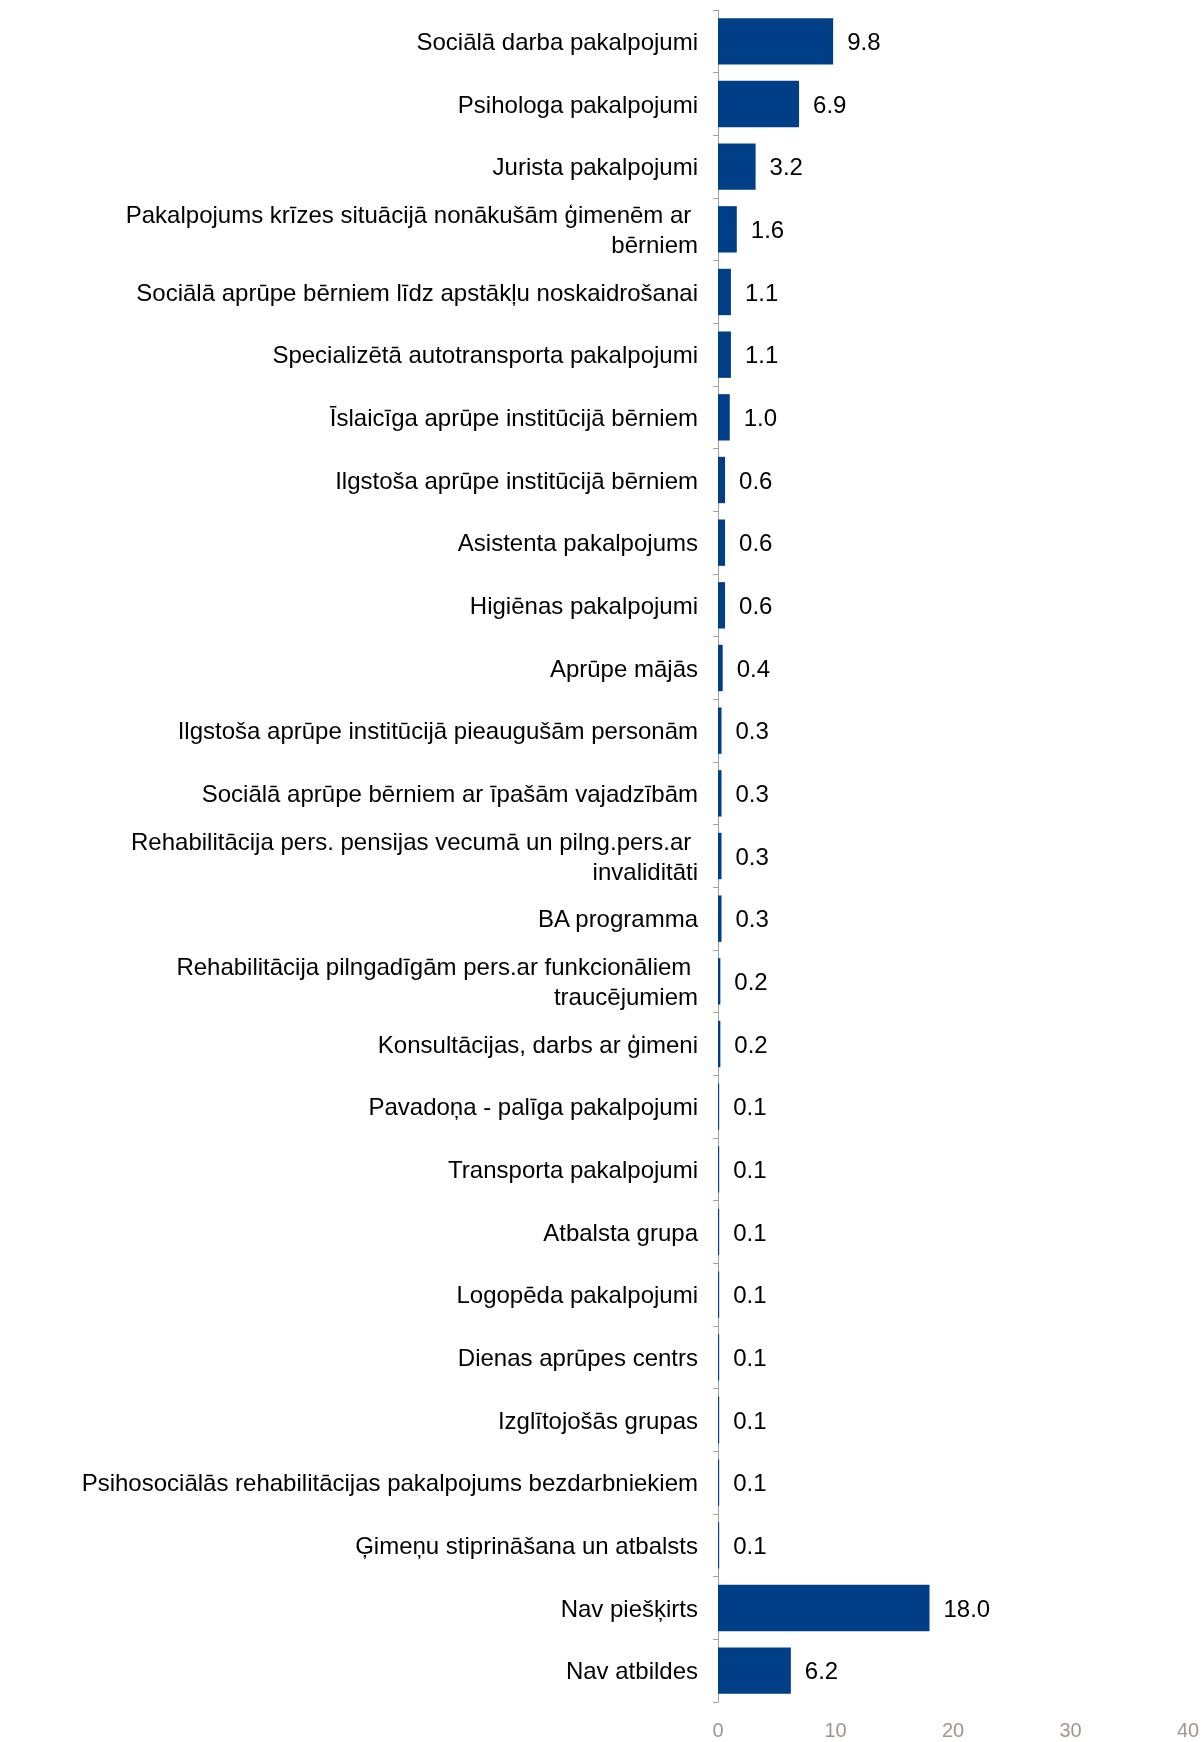  Describe the element at coordinates (618, 919) in the screenshot. I see `y-tick-label: BA programma` at that location.